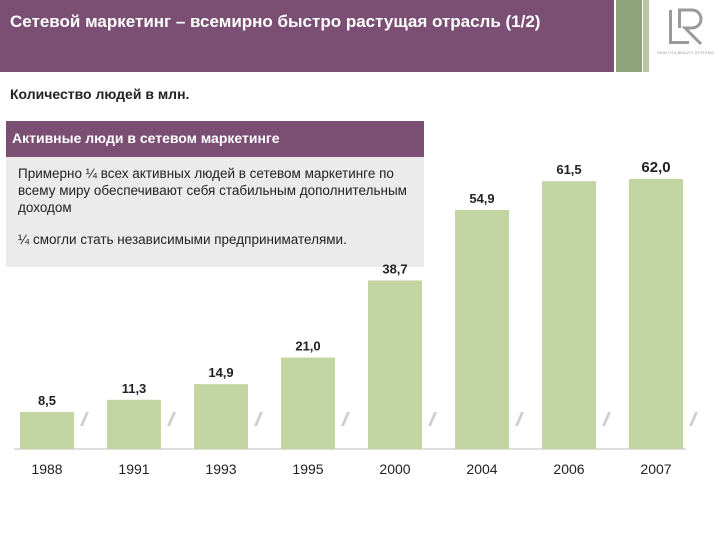  What do you see at coordinates (481, 469) in the screenshot?
I see `category-label: 2004` at bounding box center [481, 469].